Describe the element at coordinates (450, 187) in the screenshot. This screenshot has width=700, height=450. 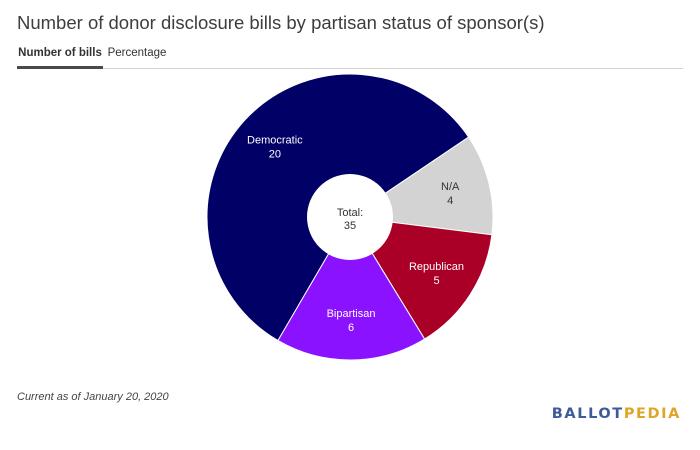
I see `slice-label: N/A` at that location.